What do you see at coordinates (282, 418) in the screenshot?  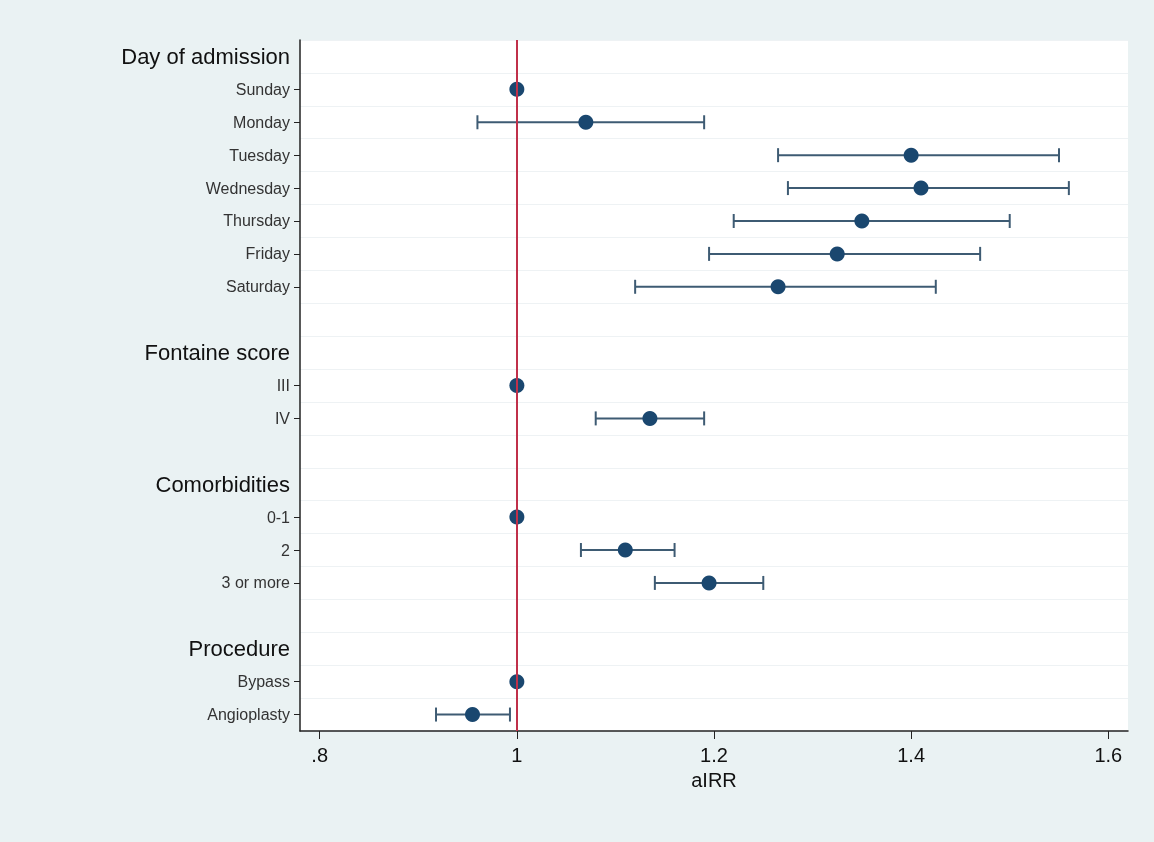 I see `y-tick-label: IV` at bounding box center [282, 418].